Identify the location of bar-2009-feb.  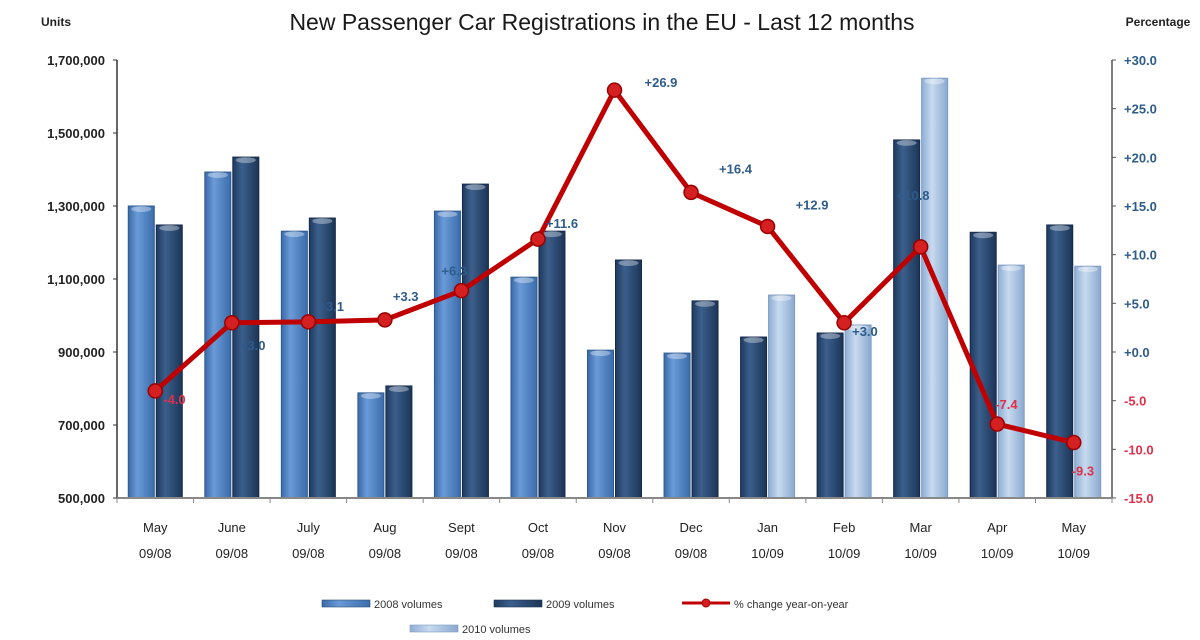
(830, 415).